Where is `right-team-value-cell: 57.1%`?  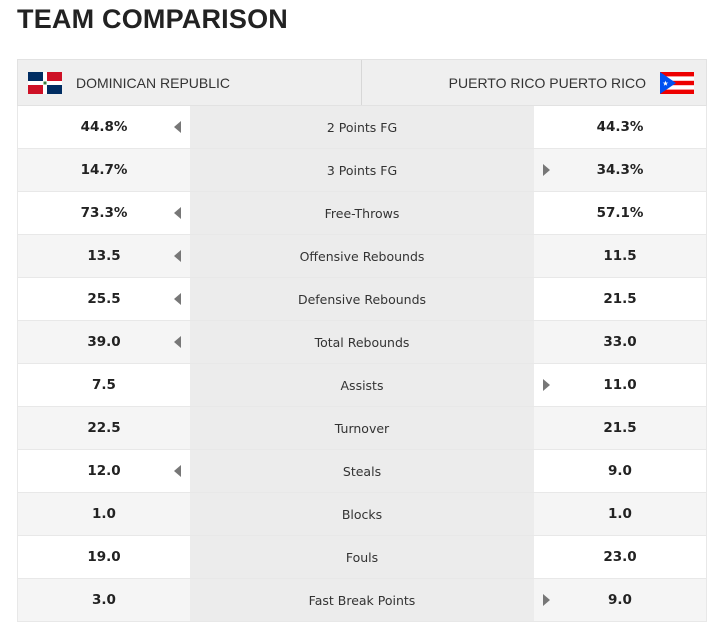 right-team-value-cell: 57.1% is located at coordinates (620, 213).